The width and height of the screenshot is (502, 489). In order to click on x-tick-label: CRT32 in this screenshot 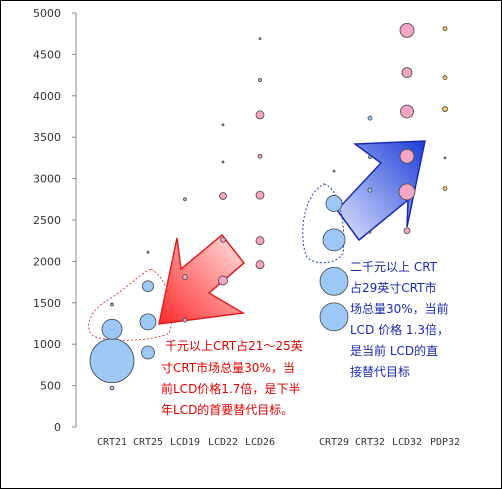, I will do `click(370, 442)`.